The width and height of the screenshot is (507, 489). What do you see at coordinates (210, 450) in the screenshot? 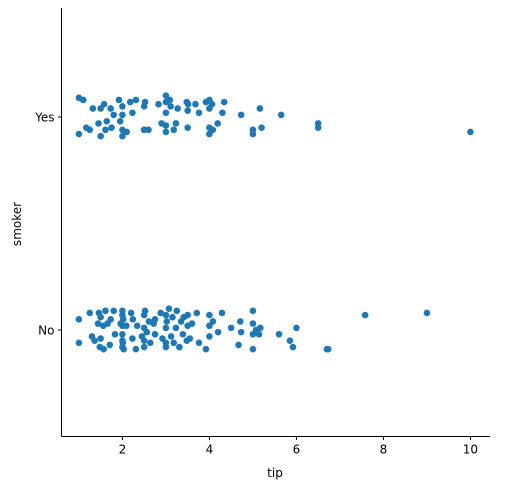
I see `x-tick-label: 4` at bounding box center [210, 450].